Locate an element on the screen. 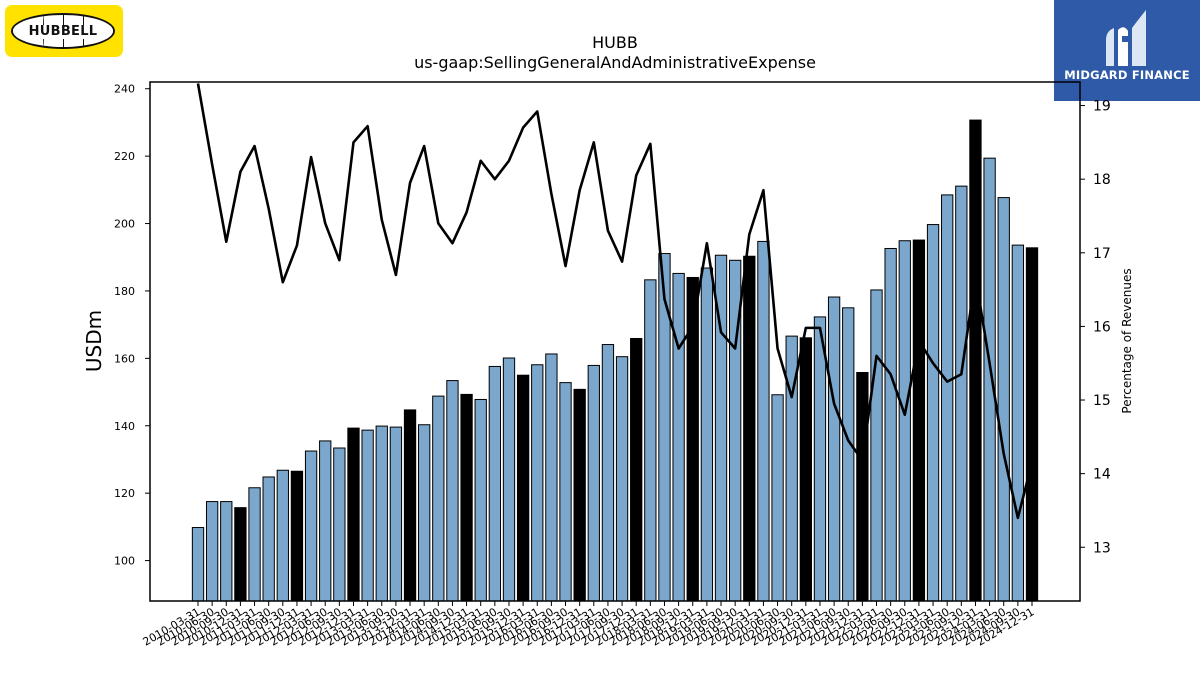 The width and height of the screenshot is (1200, 675). y-tick-label: 220 is located at coordinates (124, 156).